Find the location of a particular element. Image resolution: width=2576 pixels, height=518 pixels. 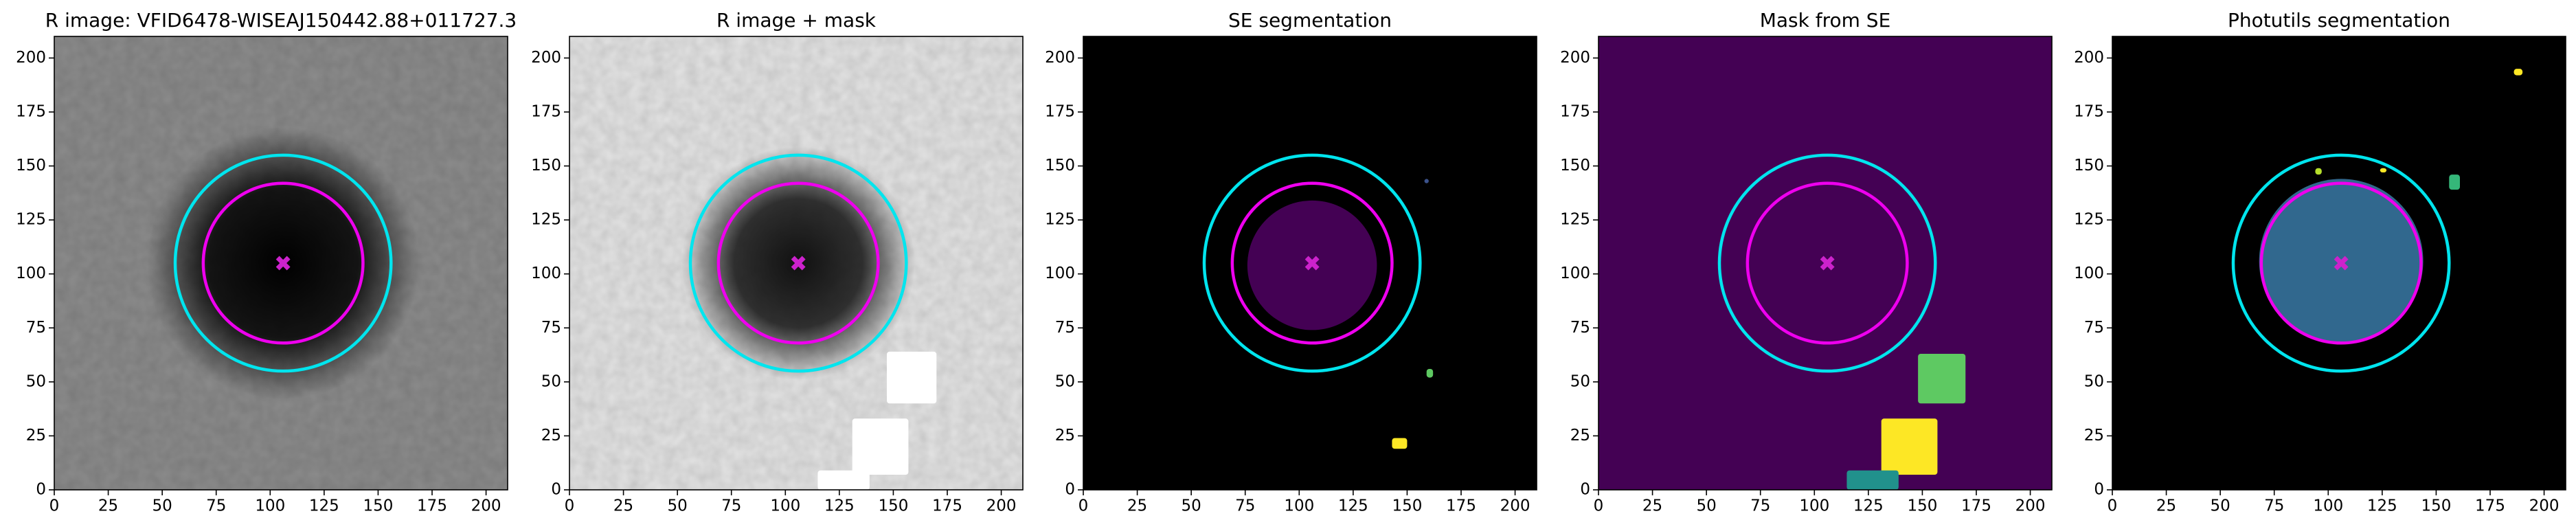

panel-title: R image + mask is located at coordinates (796, 20).